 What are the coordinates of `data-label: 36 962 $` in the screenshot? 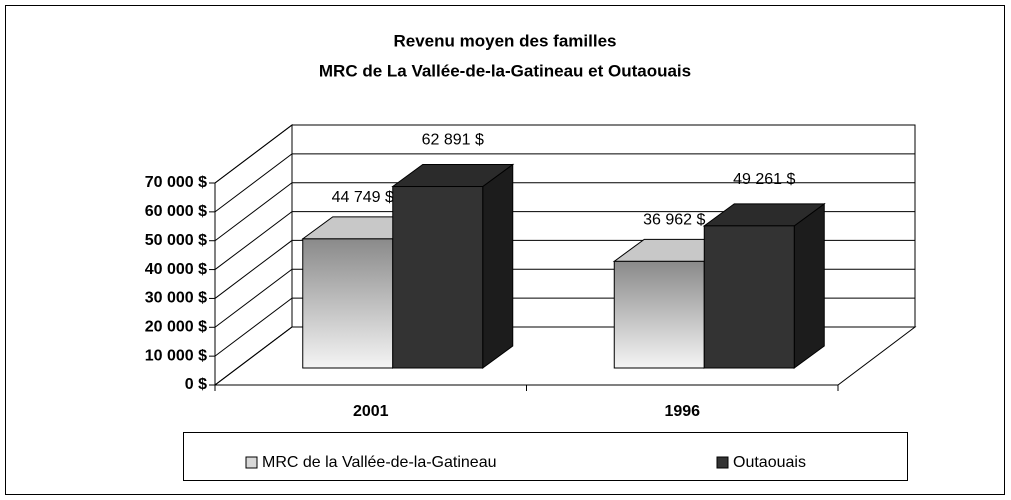 It's located at (674, 220).